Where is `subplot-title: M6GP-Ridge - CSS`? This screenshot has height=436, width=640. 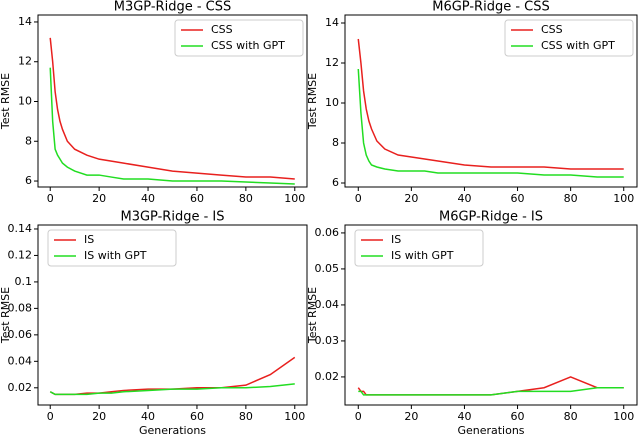 subplot-title: M6GP-Ridge - CSS is located at coordinates (491, 7).